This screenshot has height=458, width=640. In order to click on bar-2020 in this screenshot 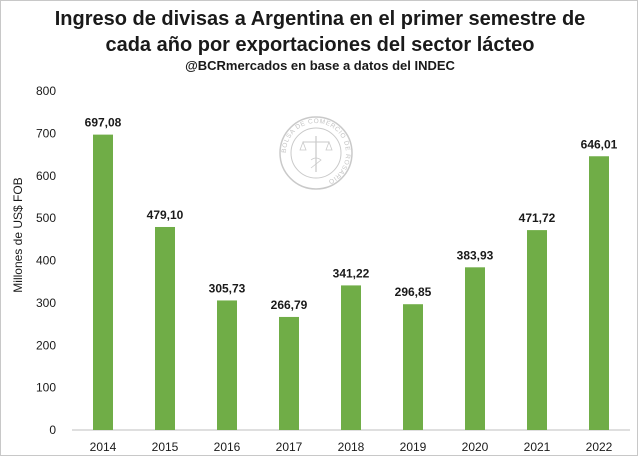, I will do `click(475, 348)`.